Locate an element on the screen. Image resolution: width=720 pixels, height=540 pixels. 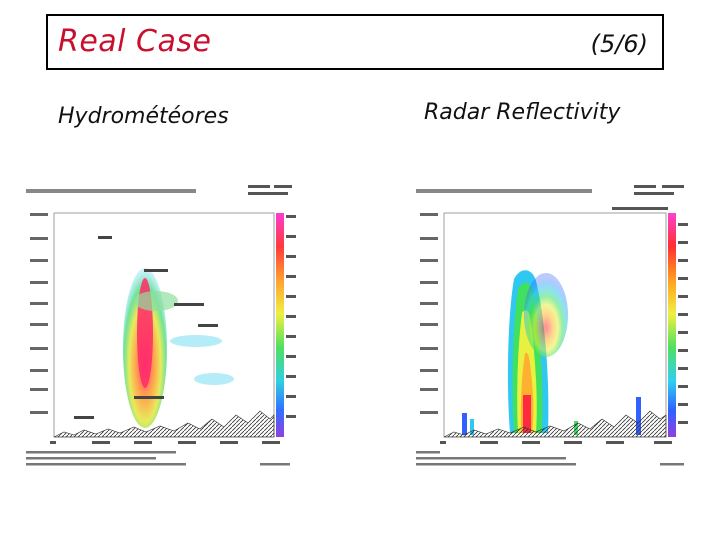
right-caption: Radar Reflectivity is located at coordinates (522, 112).